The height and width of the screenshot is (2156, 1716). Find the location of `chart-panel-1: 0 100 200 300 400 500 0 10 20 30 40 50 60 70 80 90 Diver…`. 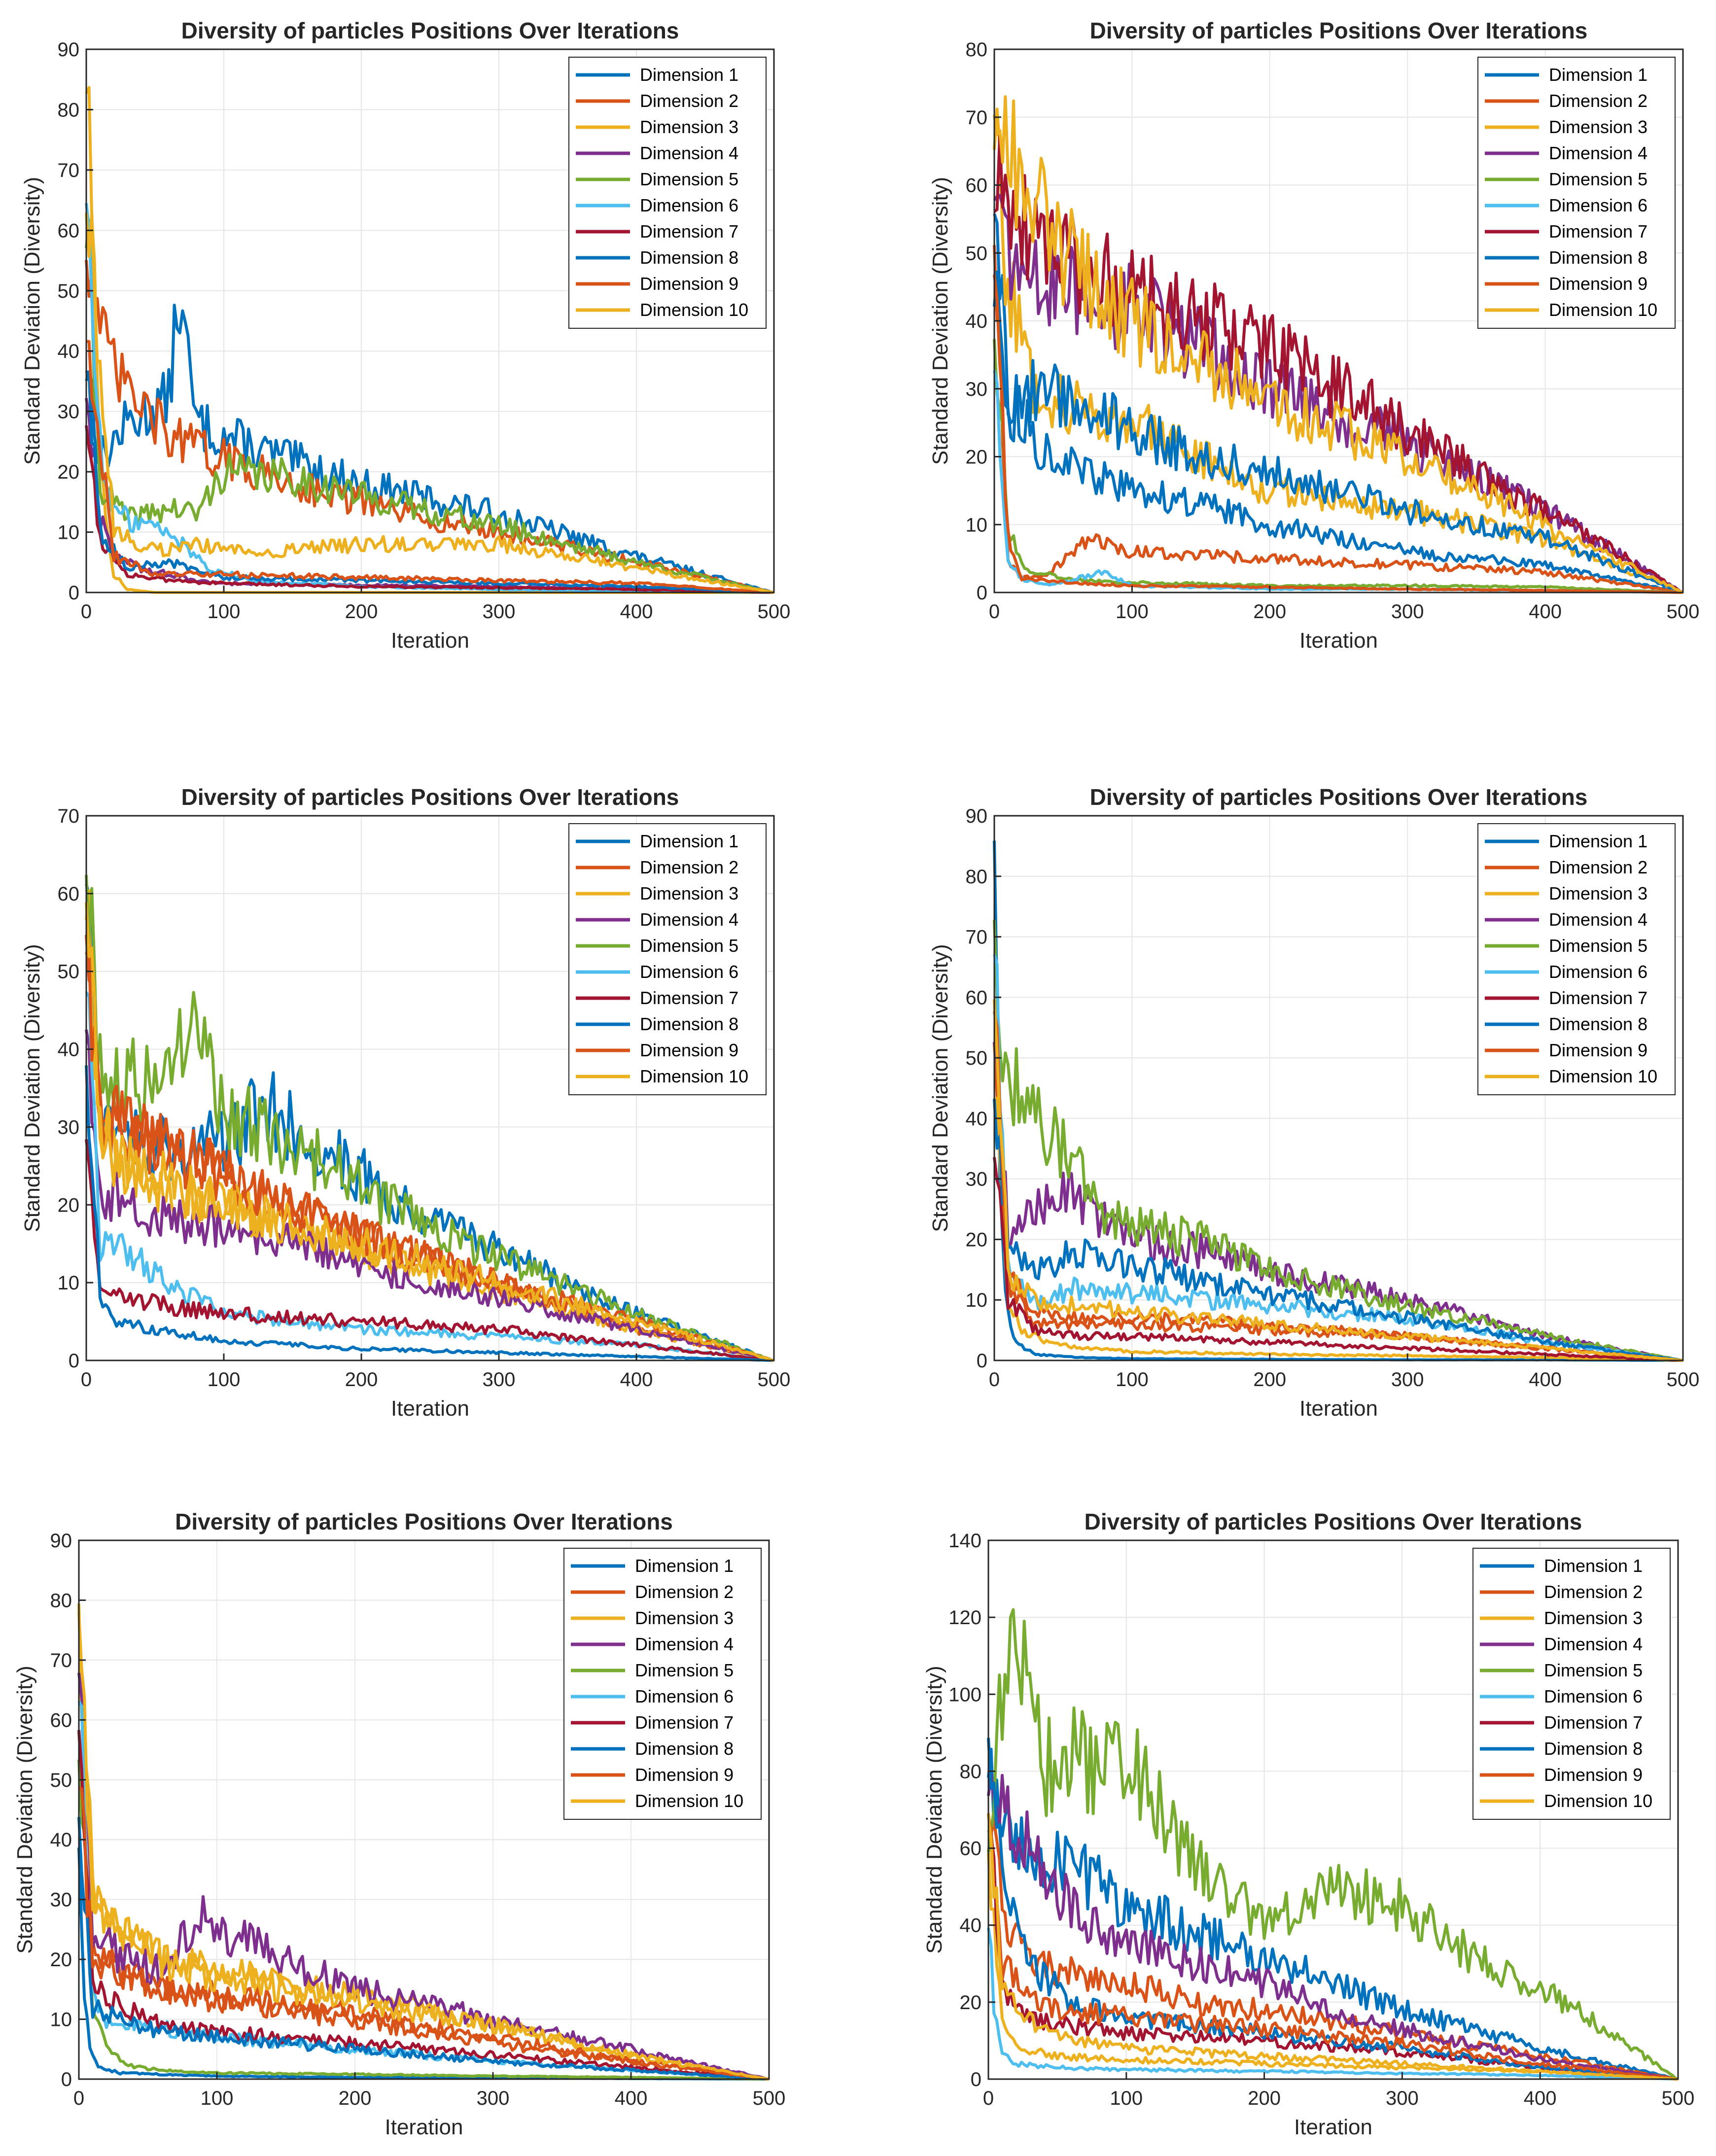

chart-panel-1: 0 100 200 300 400 500 0 10 20 30 40 50 60 70 80 90 Diver… is located at coordinates (405, 335).